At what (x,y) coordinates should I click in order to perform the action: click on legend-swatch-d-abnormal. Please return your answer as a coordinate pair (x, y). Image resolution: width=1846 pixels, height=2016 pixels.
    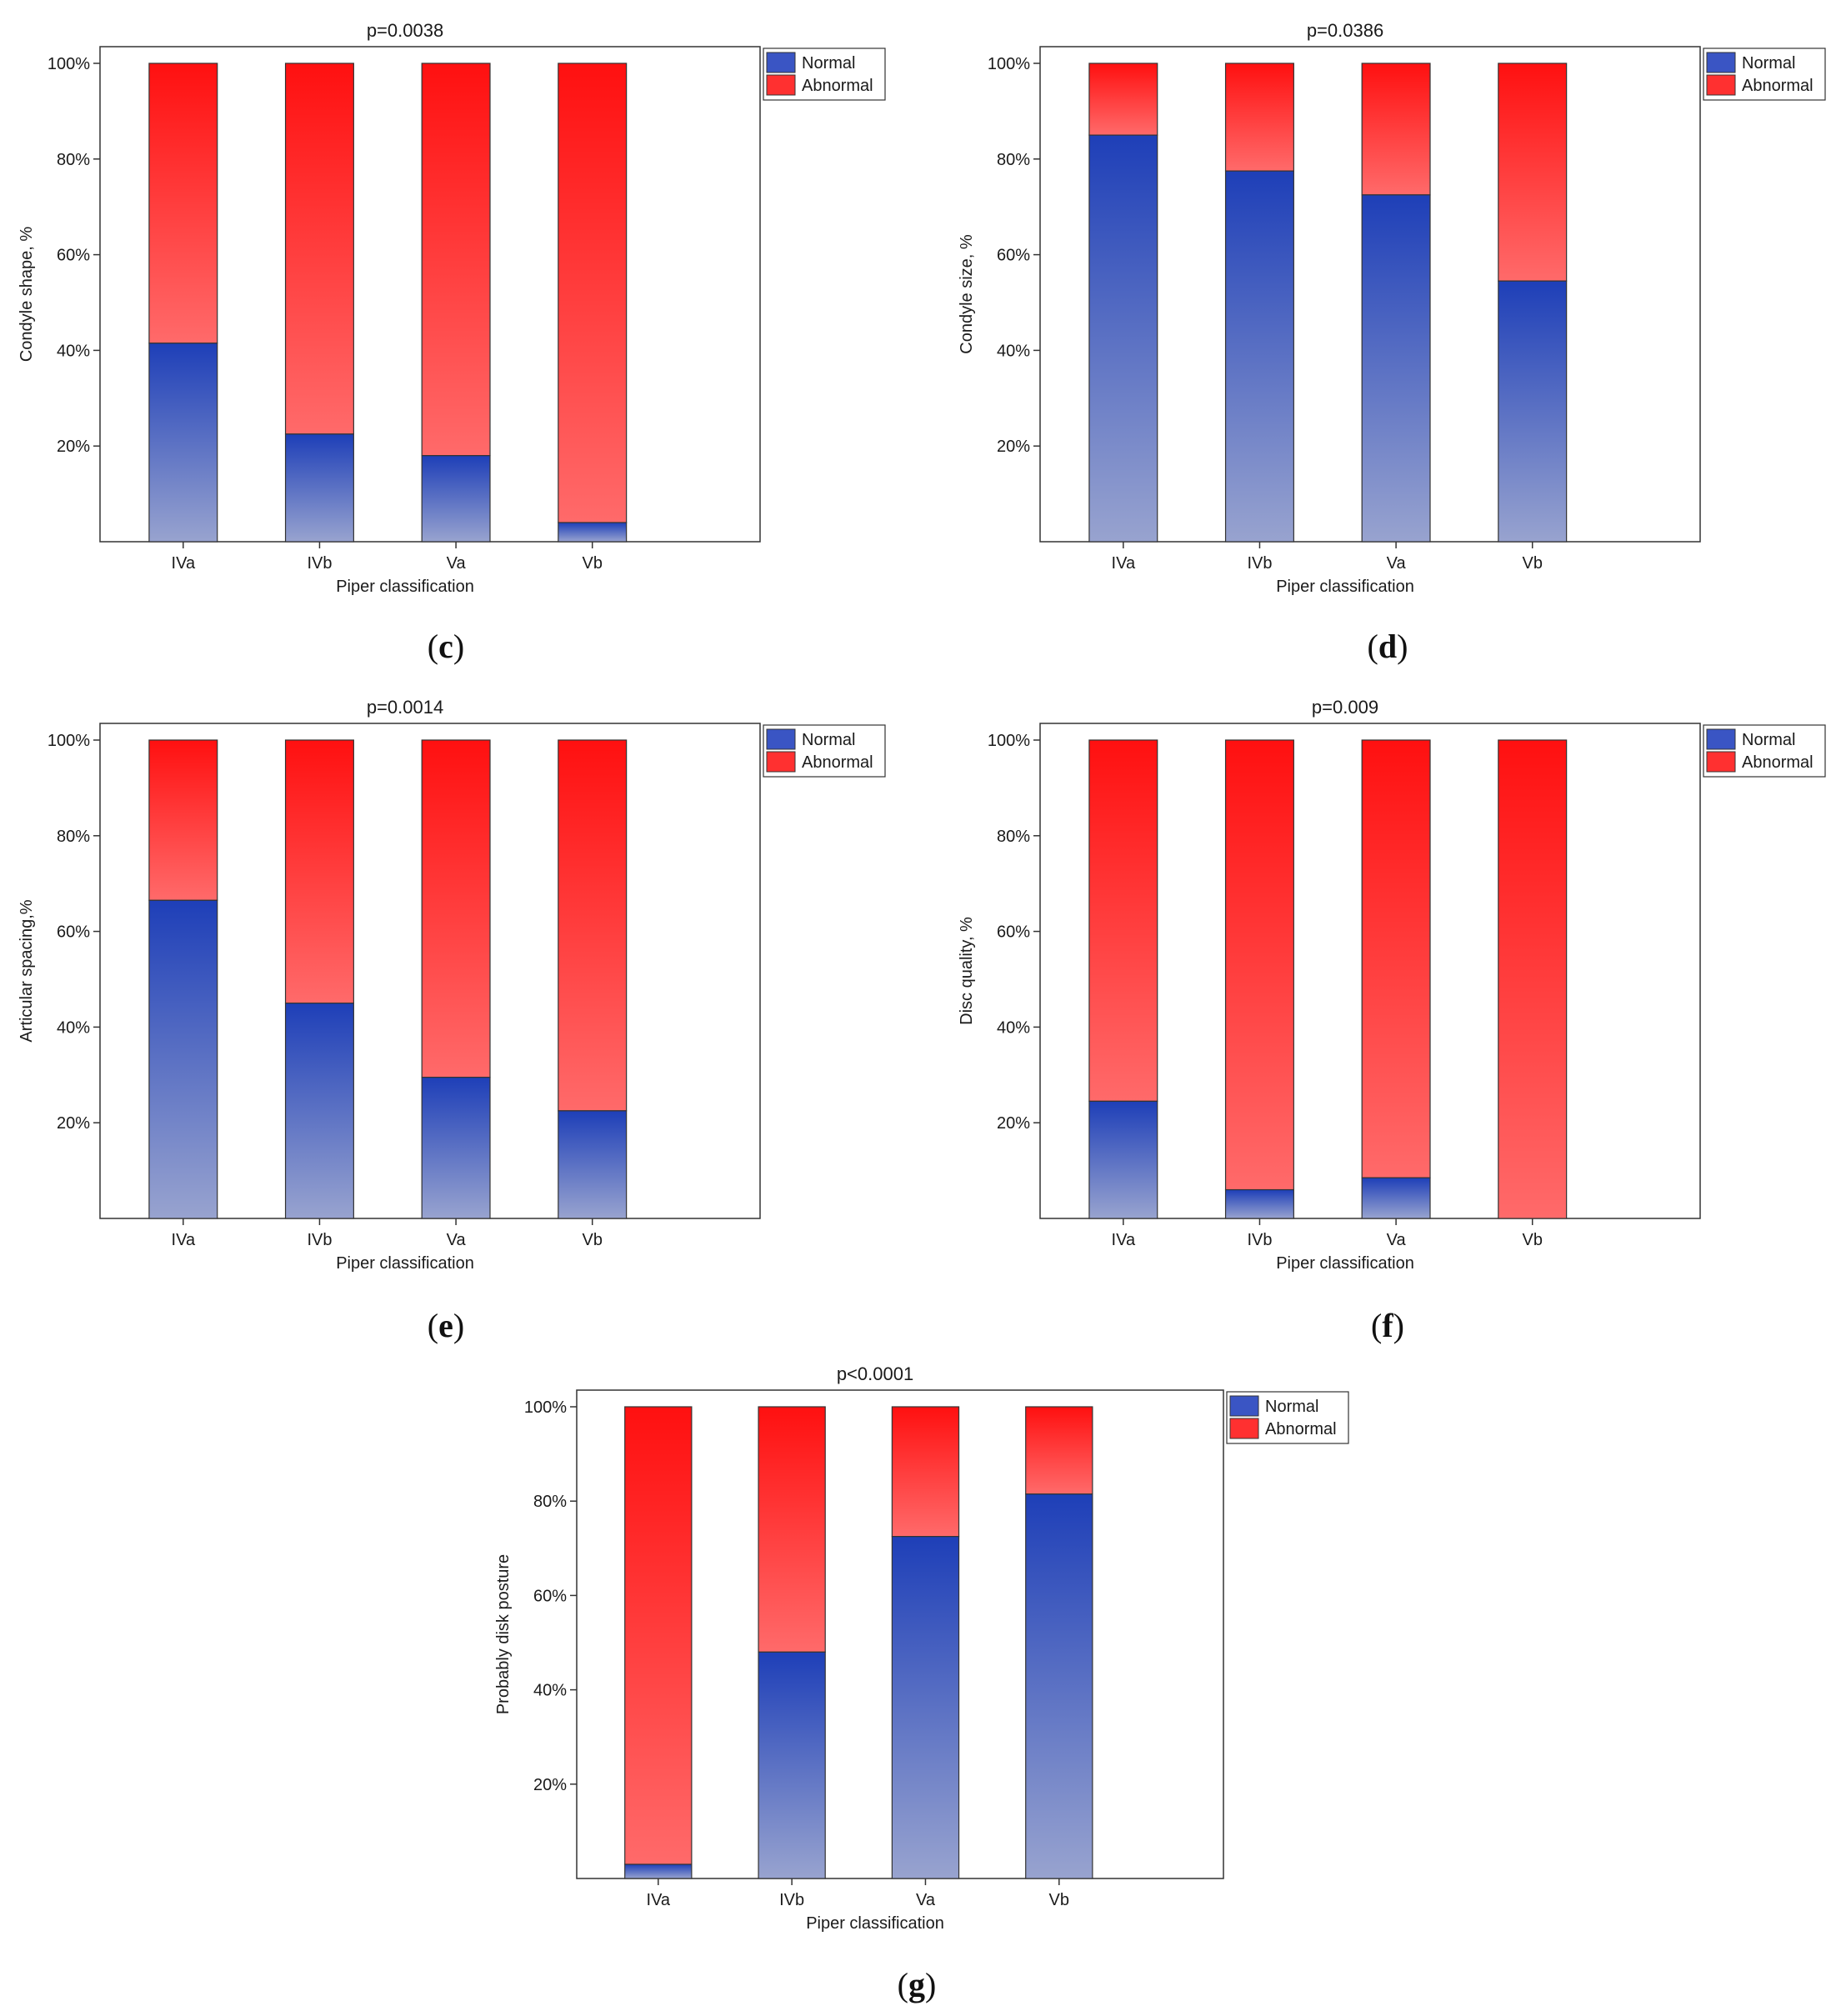
    Looking at the image, I should click on (1721, 85).